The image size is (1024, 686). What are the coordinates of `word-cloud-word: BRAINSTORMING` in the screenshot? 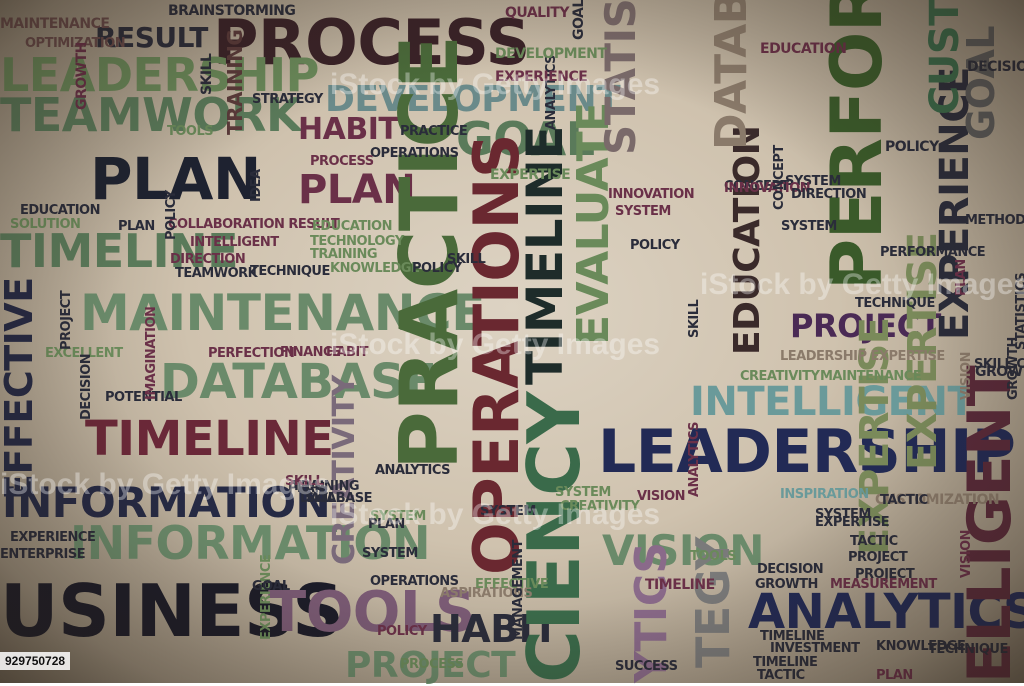 It's located at (232, 11).